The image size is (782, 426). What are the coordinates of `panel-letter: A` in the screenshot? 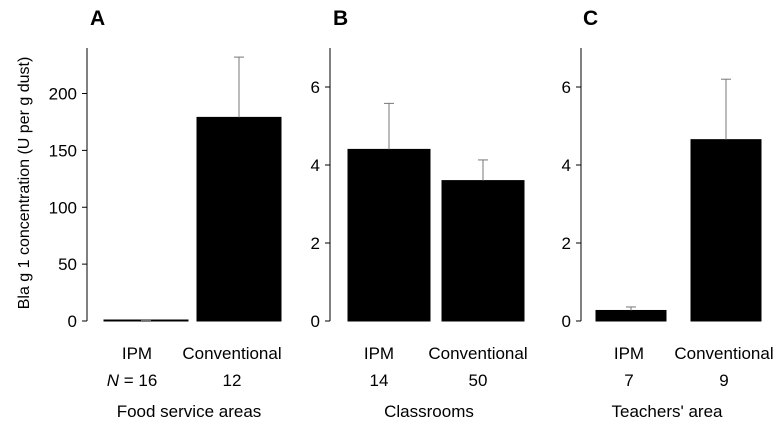 It's located at (97, 18).